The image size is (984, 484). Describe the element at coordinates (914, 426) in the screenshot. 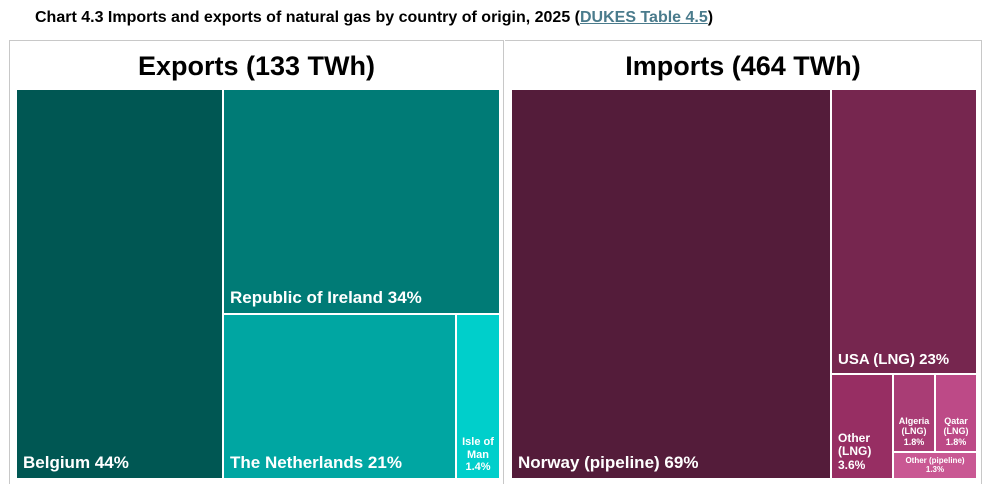

I see `imports-label-text: Algeria (LNG)` at that location.